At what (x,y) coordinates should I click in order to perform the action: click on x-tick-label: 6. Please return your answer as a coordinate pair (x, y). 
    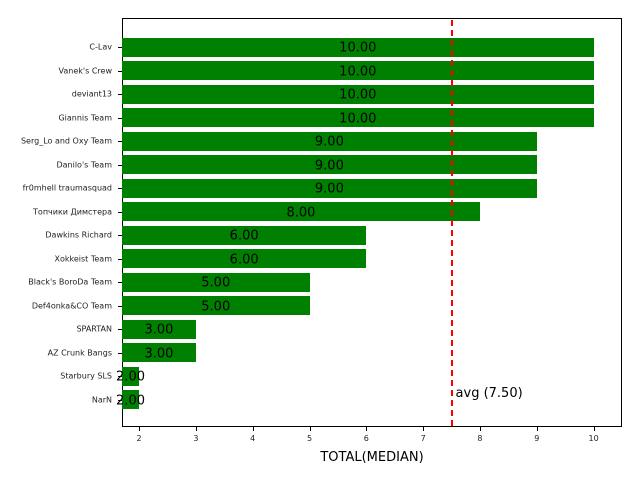
    Looking at the image, I should click on (366, 438).